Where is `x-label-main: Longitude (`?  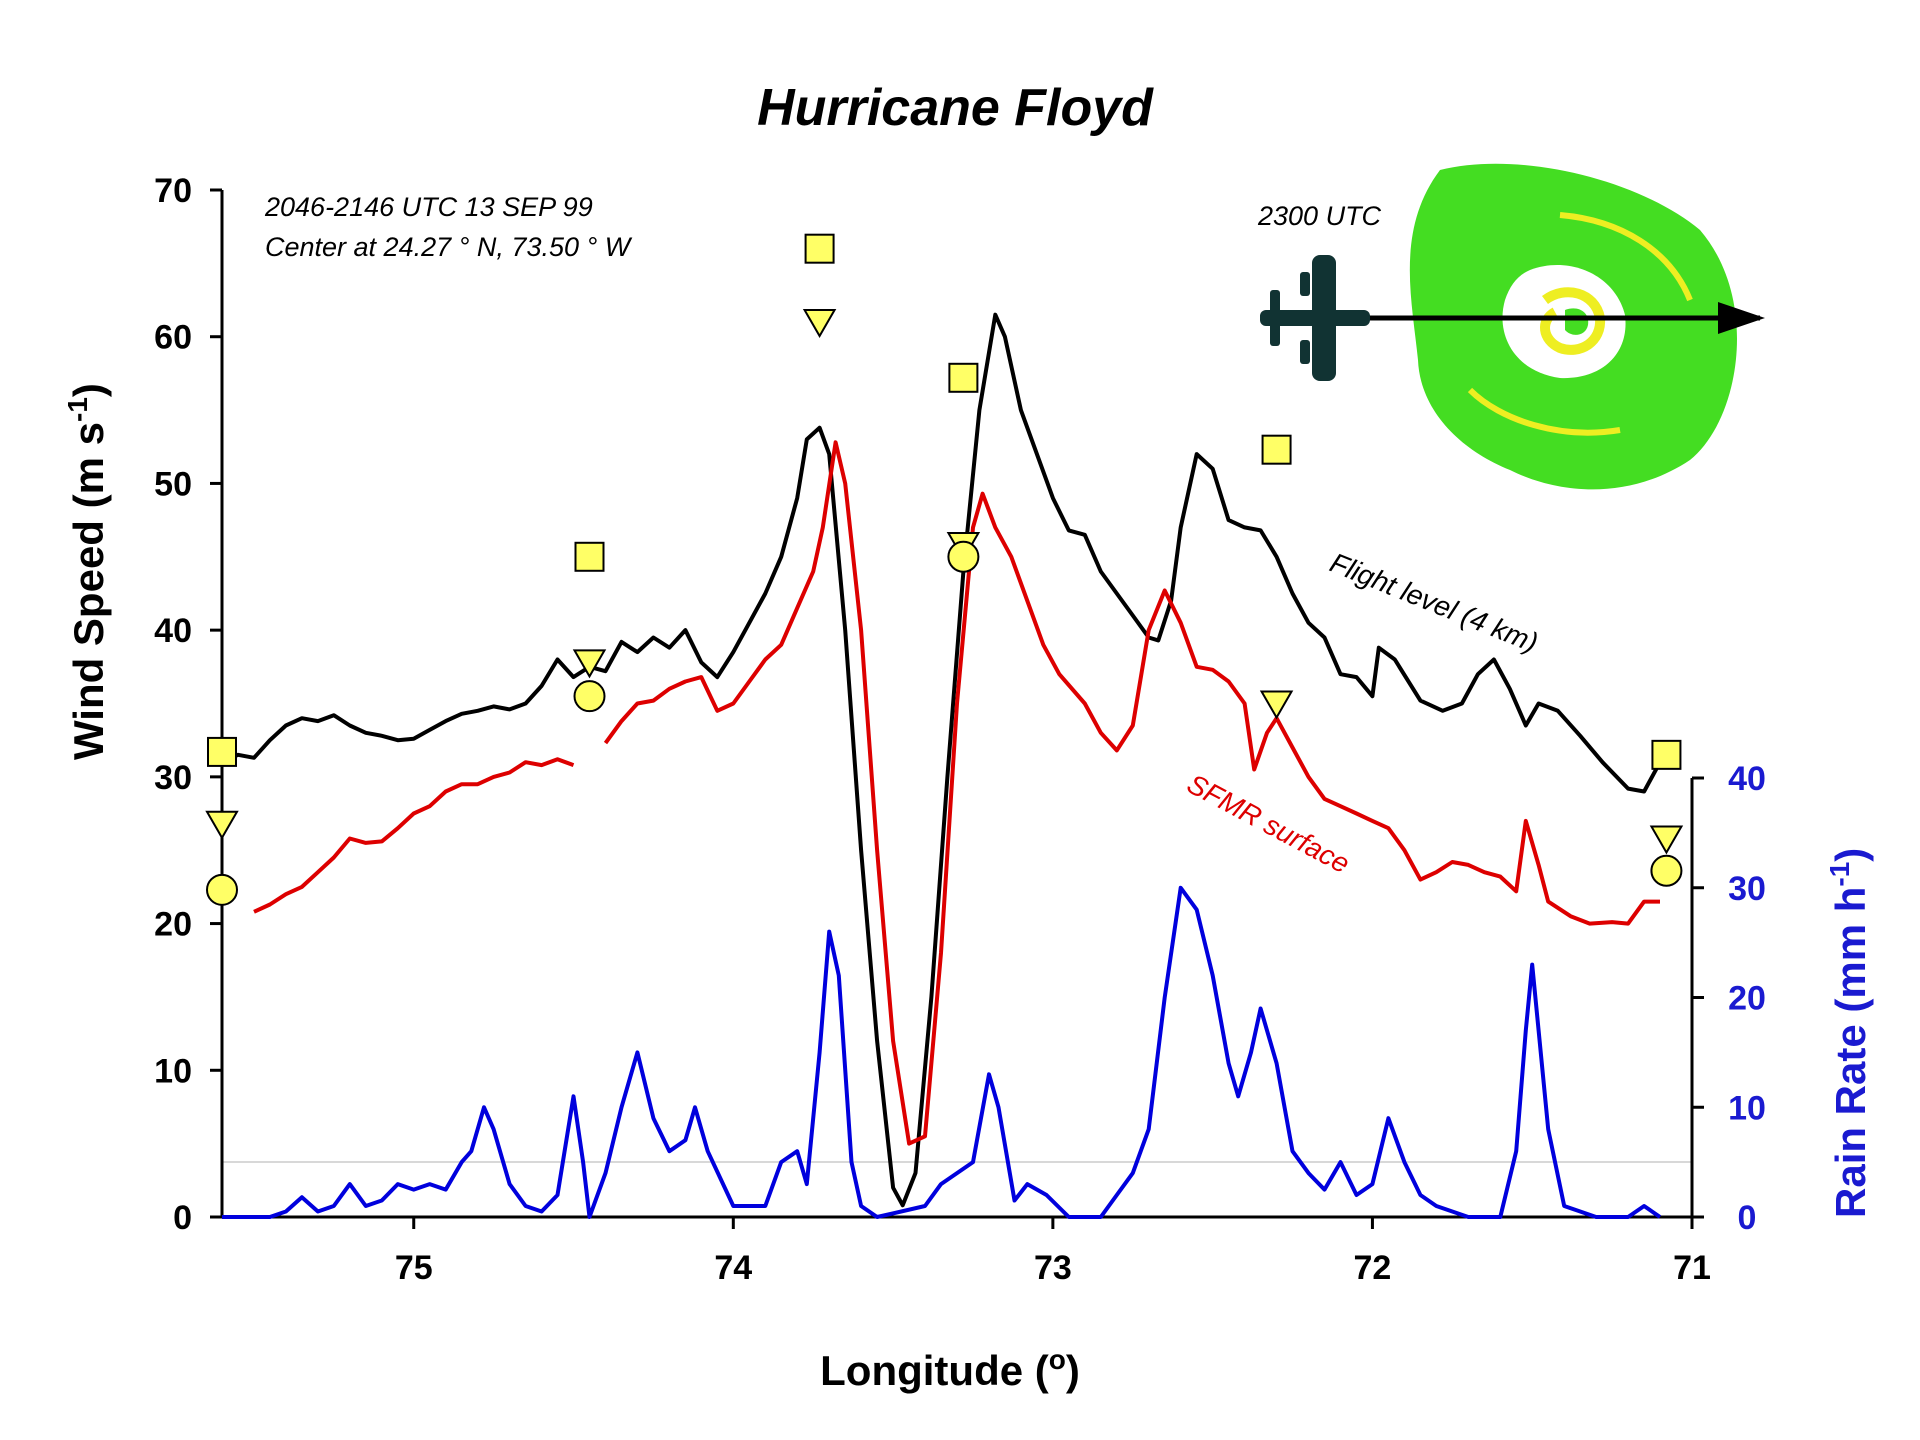 x-label-main: Longitude ( is located at coordinates (934, 1370).